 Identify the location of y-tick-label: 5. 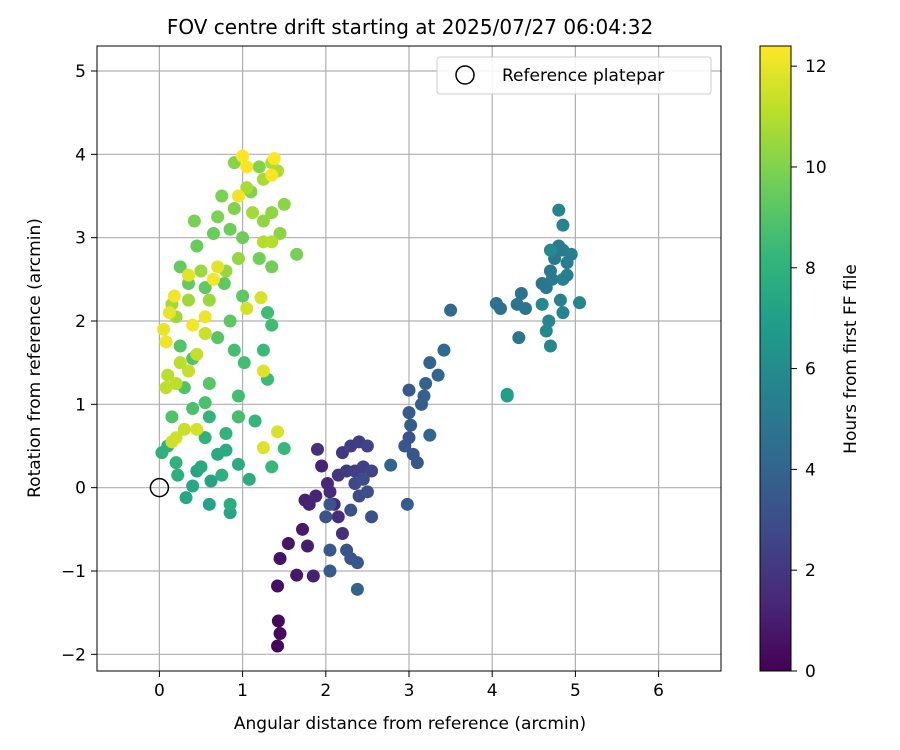
(80, 72).